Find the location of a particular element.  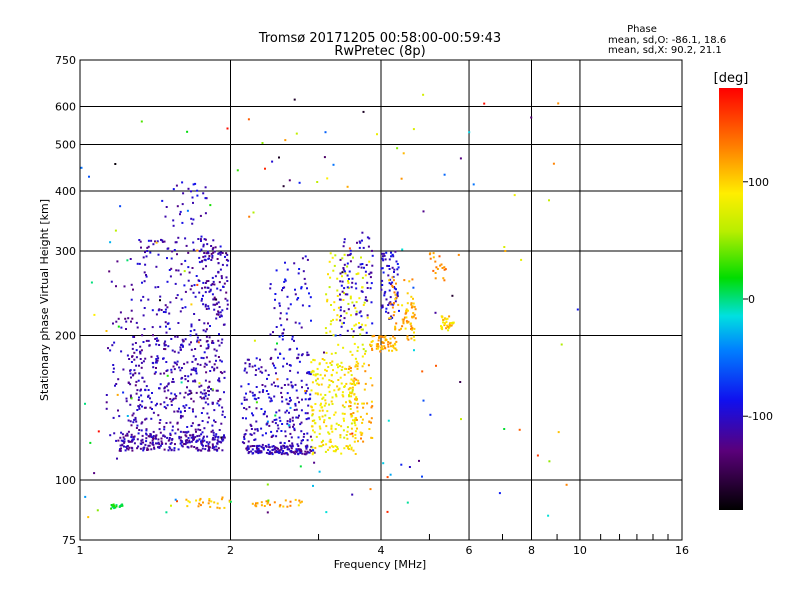

y-tick-label: 600 is located at coordinates (65, 107).